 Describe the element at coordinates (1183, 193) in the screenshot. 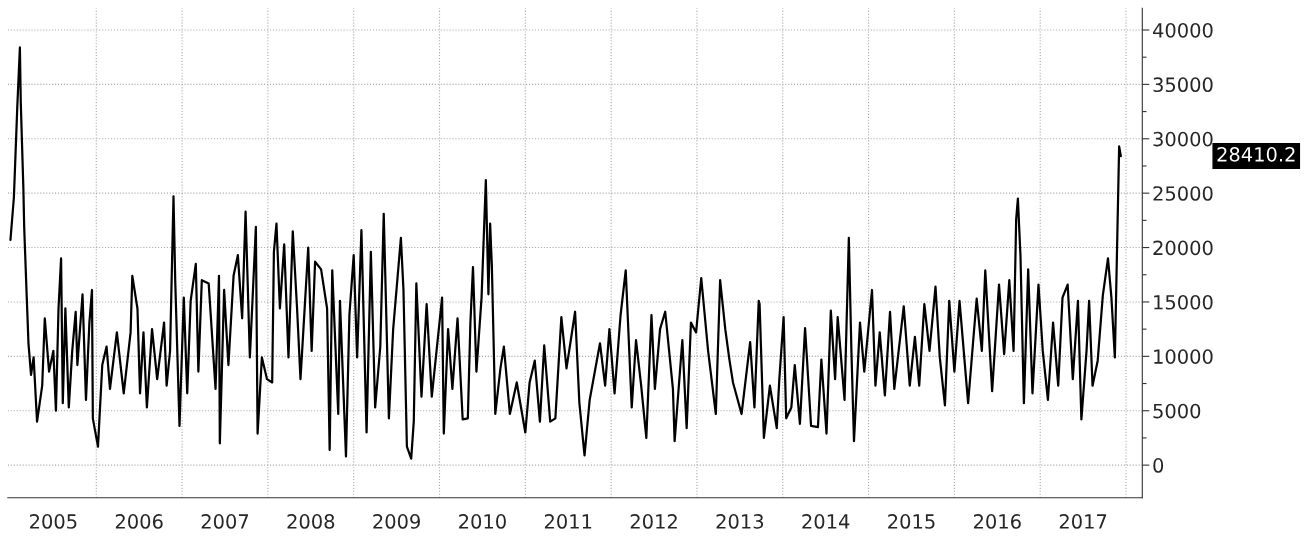

I see `y-tick-label: 25000` at that location.